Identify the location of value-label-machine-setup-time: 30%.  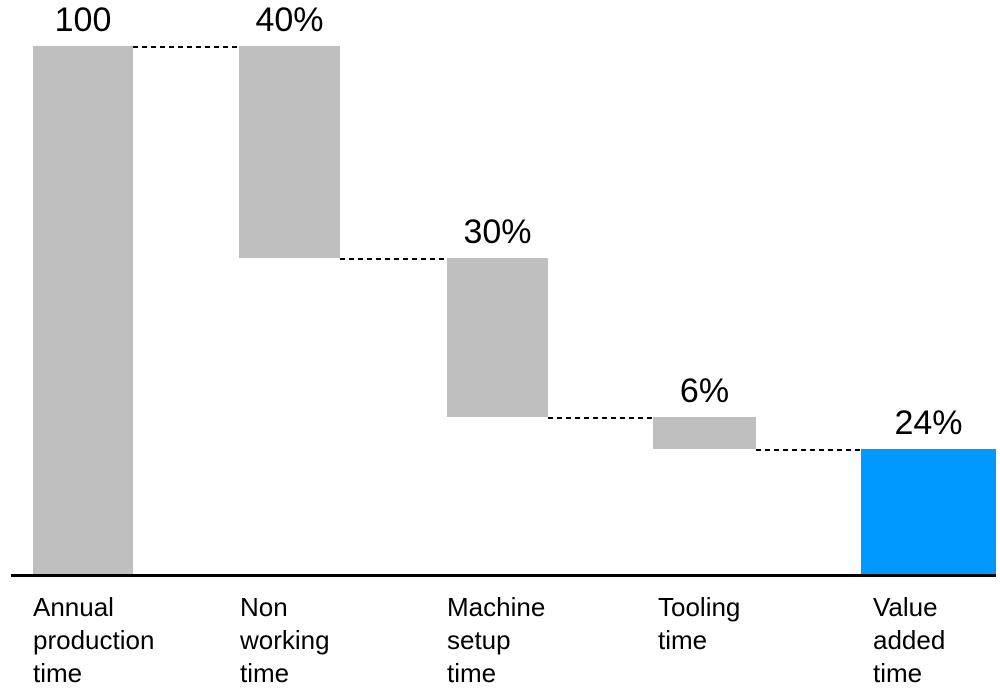
(497, 232).